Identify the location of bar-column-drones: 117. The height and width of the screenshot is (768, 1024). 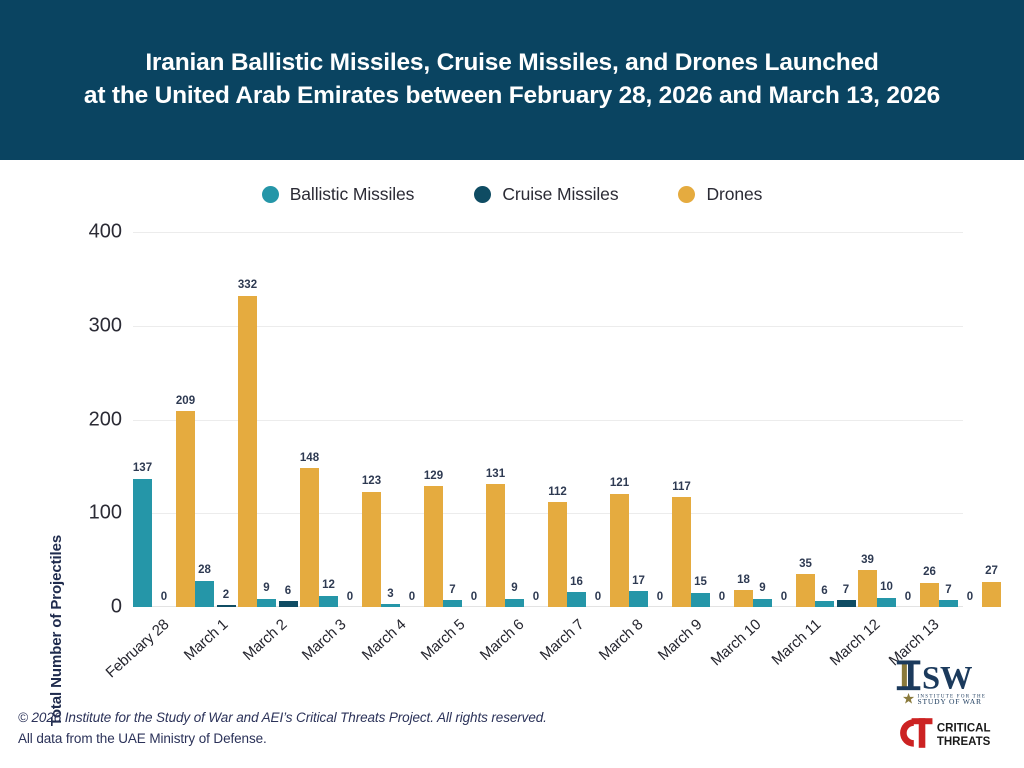
(681, 419).